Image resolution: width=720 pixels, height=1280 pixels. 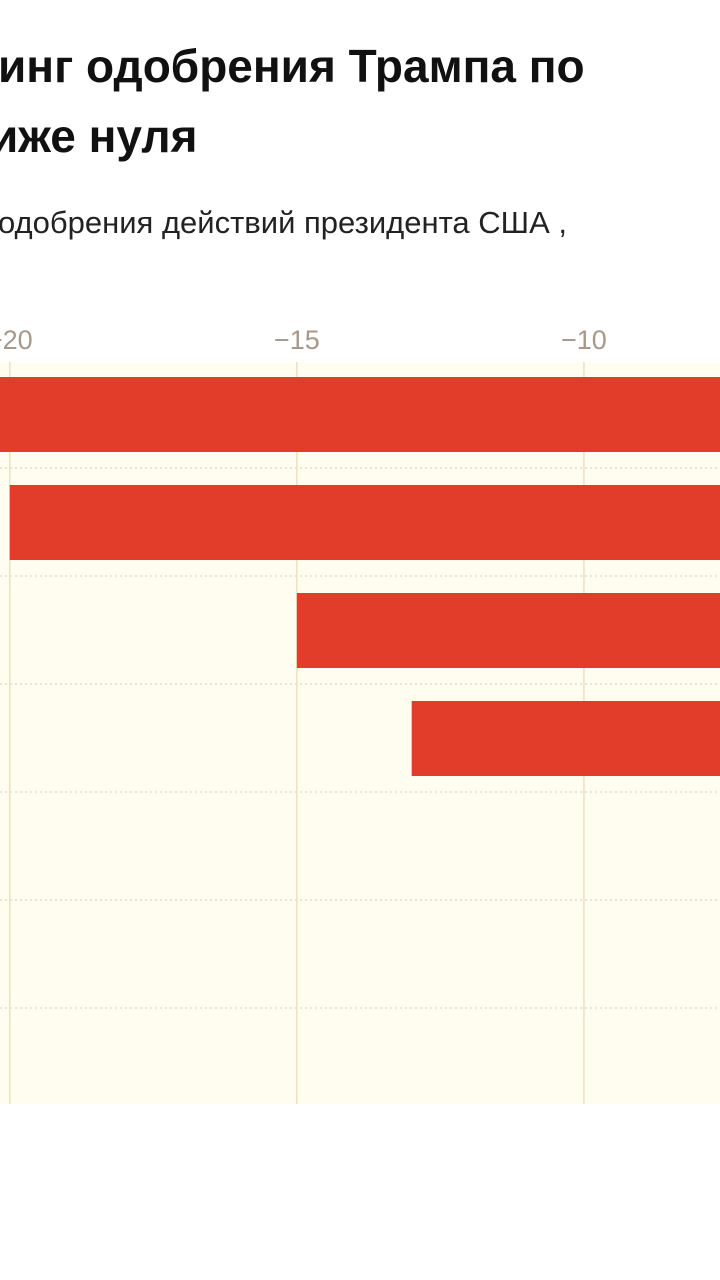 I want to click on x-tick-label: −10, so click(x=584, y=340).